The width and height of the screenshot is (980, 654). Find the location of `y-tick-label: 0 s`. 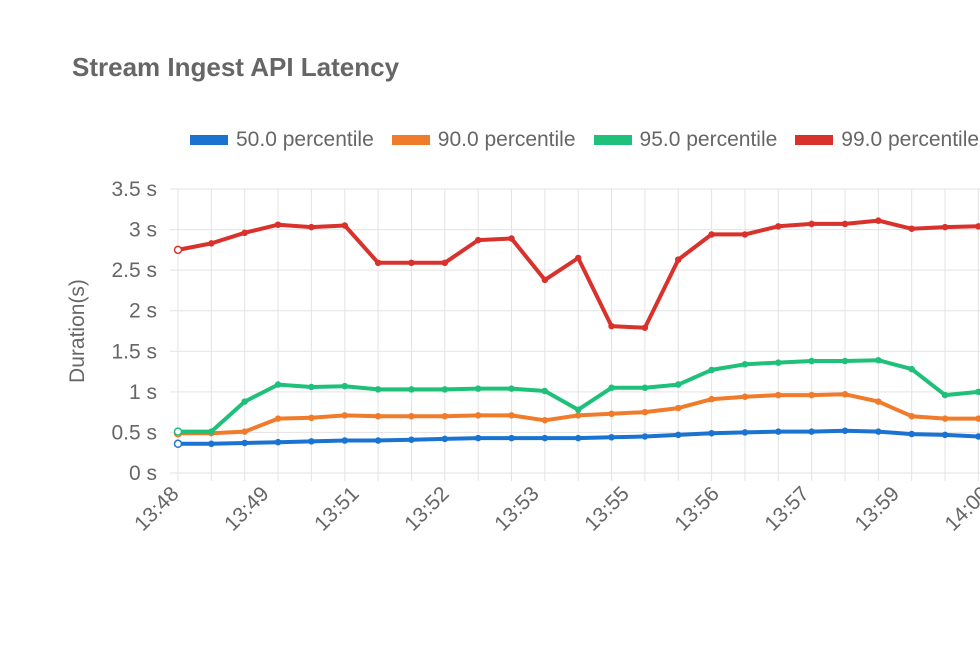

y-tick-label: 0 s is located at coordinates (143, 473).